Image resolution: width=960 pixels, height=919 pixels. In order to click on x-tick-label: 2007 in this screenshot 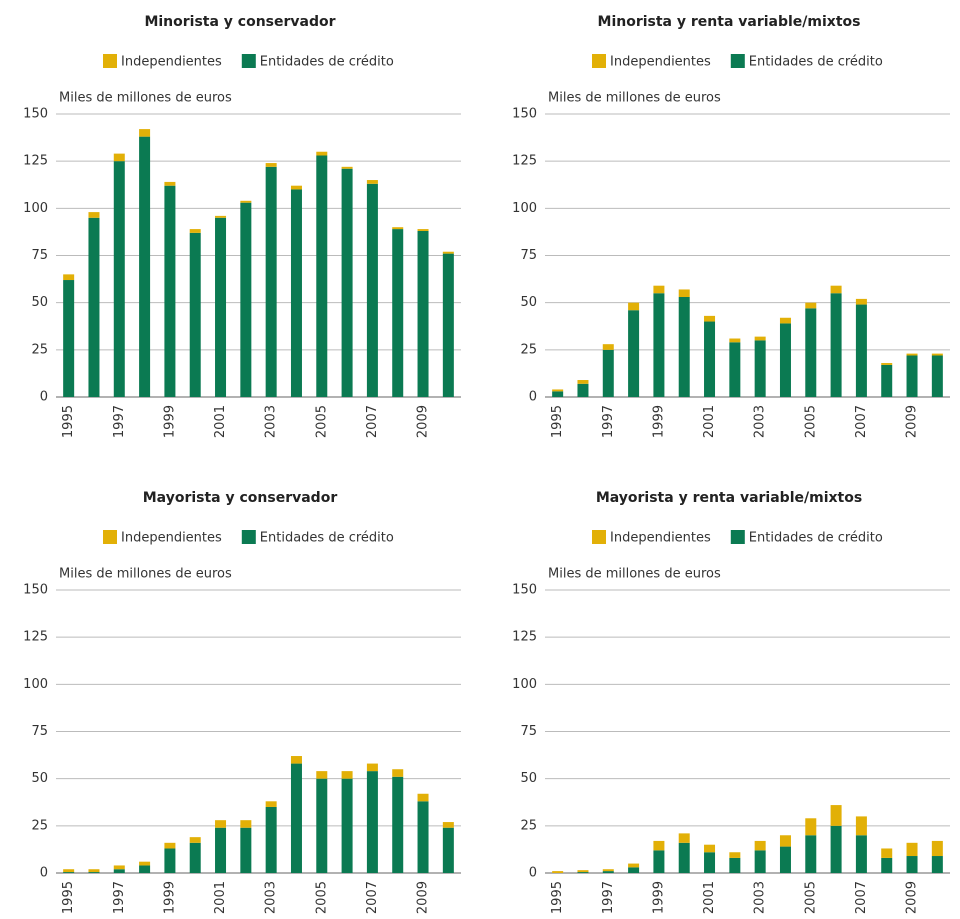, I will do `click(372, 421)`.